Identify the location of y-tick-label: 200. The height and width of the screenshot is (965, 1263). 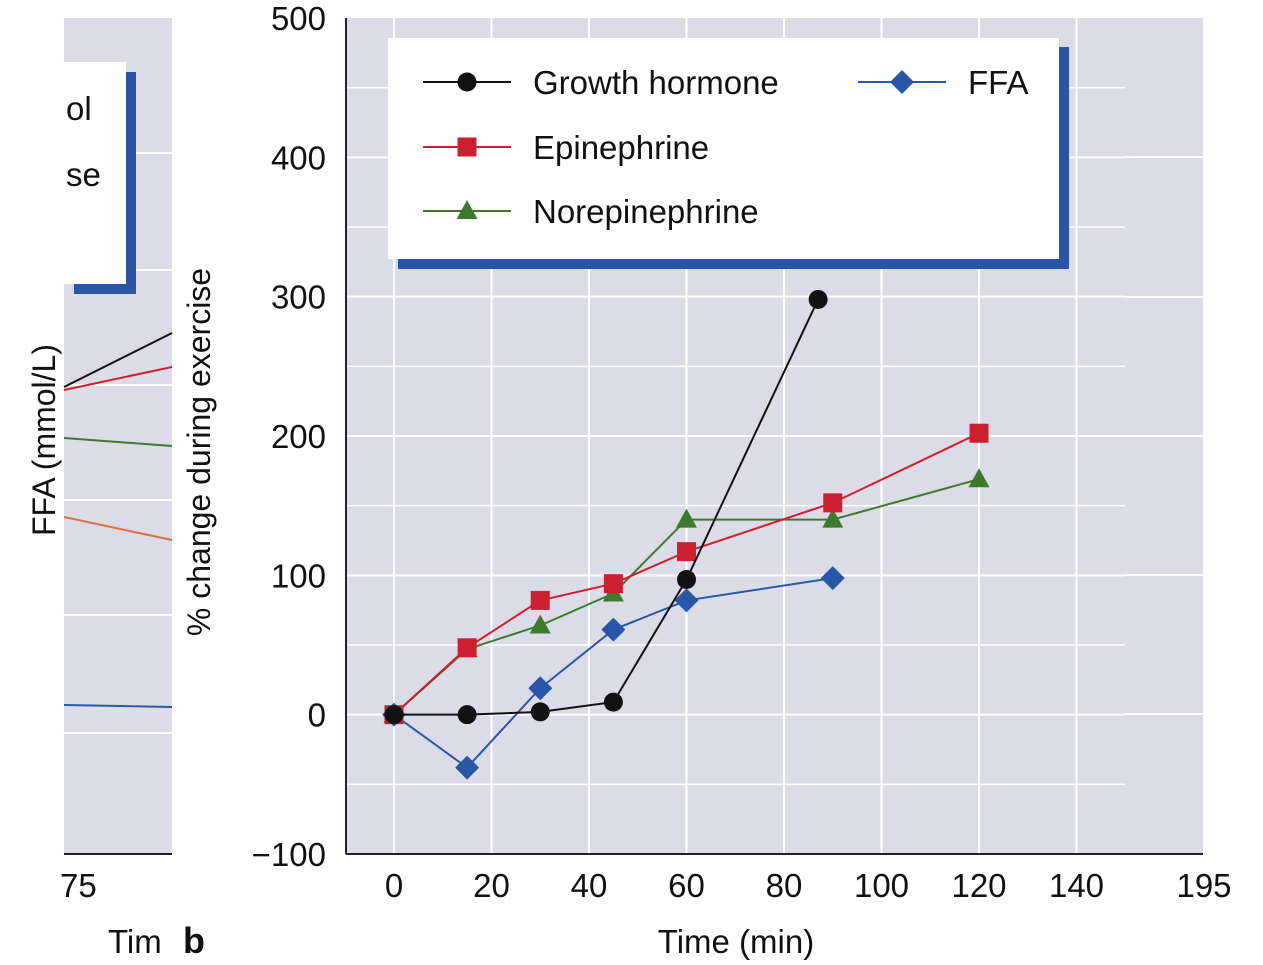
(298, 436).